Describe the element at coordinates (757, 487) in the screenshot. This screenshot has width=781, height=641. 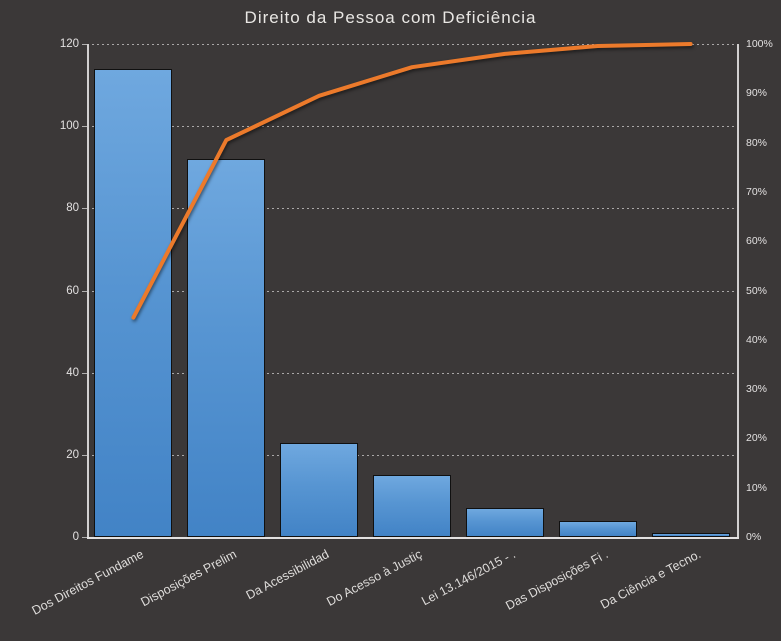
I see `right-axis-label: 10%` at that location.